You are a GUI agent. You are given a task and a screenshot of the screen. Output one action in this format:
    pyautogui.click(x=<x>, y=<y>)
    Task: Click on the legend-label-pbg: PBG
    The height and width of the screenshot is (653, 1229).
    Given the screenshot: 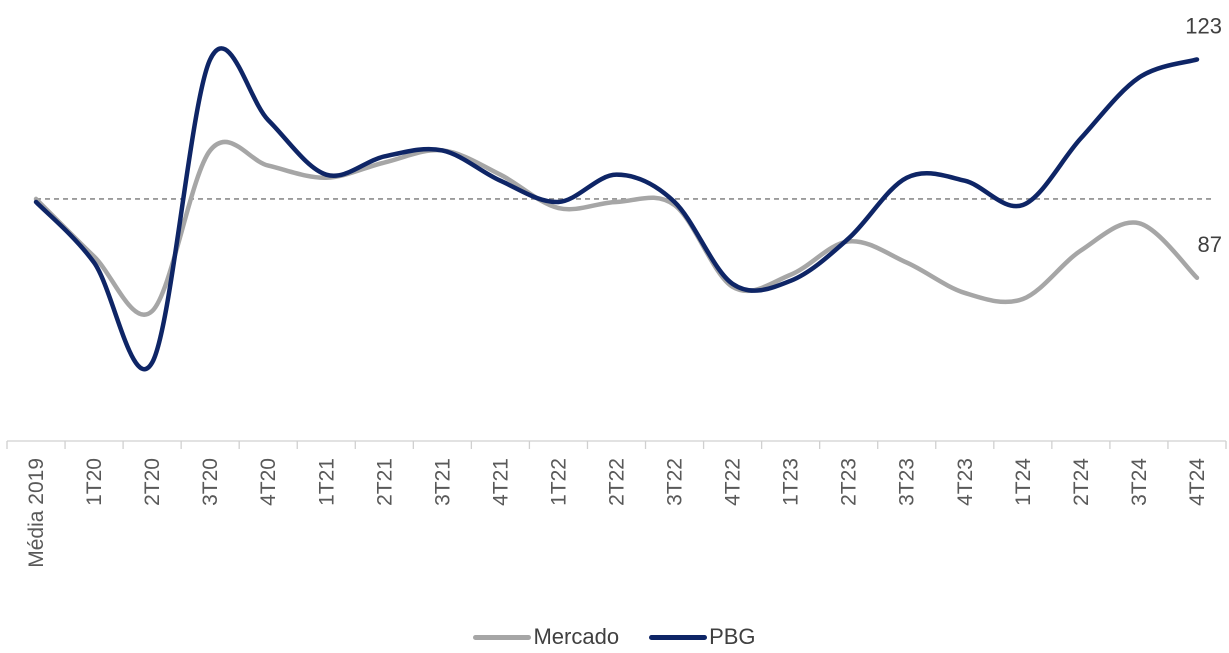 What is the action you would take?
    pyautogui.click(x=732, y=636)
    